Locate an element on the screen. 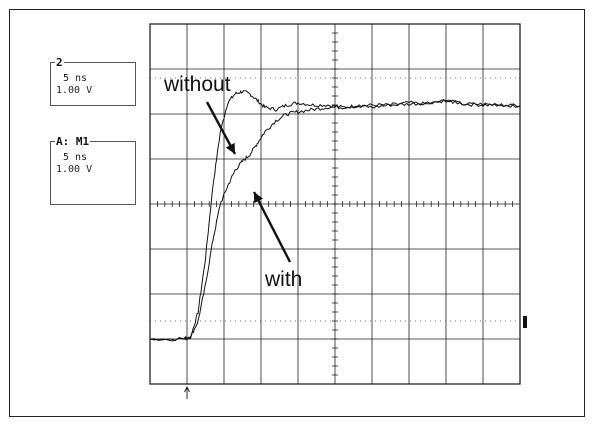  math-m1-readout: A: M1 5 ns 1.00 V is located at coordinates (93, 170).